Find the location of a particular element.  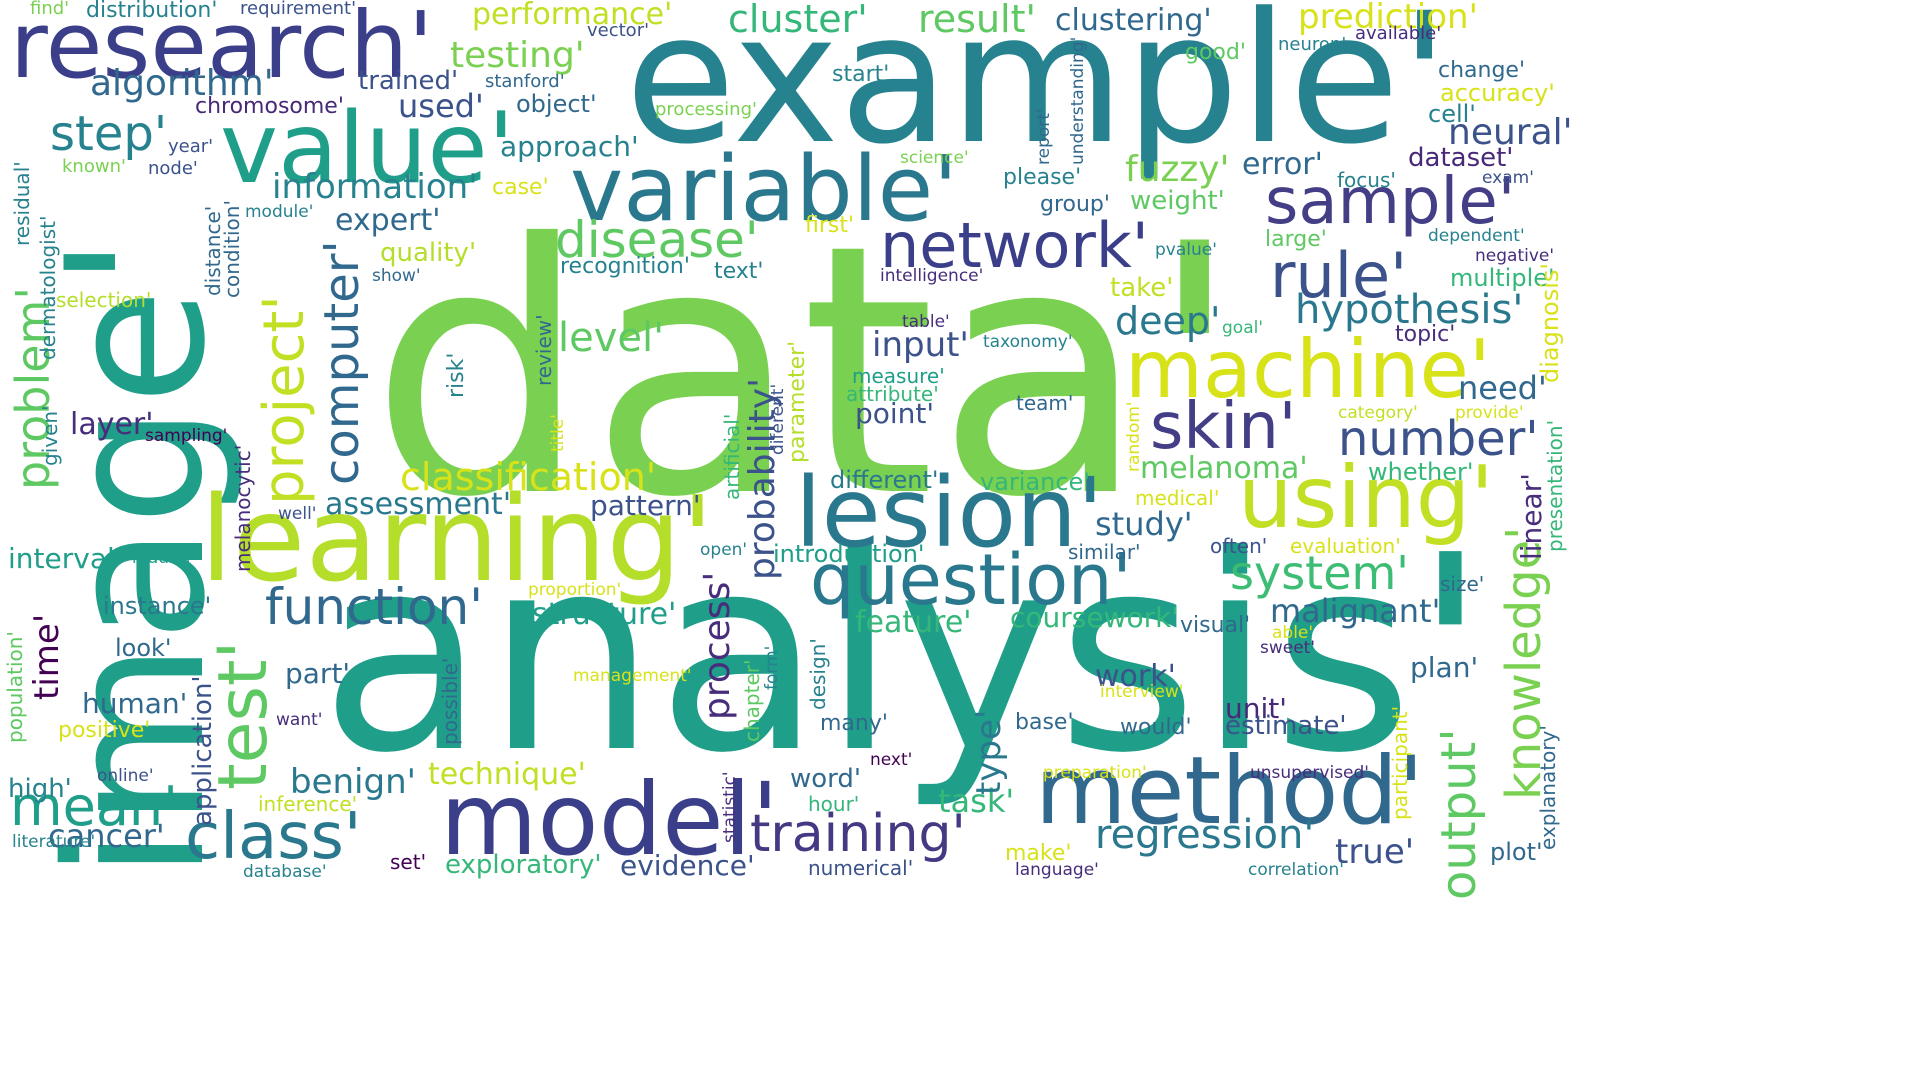

word-question: question' is located at coordinates (971, 580).